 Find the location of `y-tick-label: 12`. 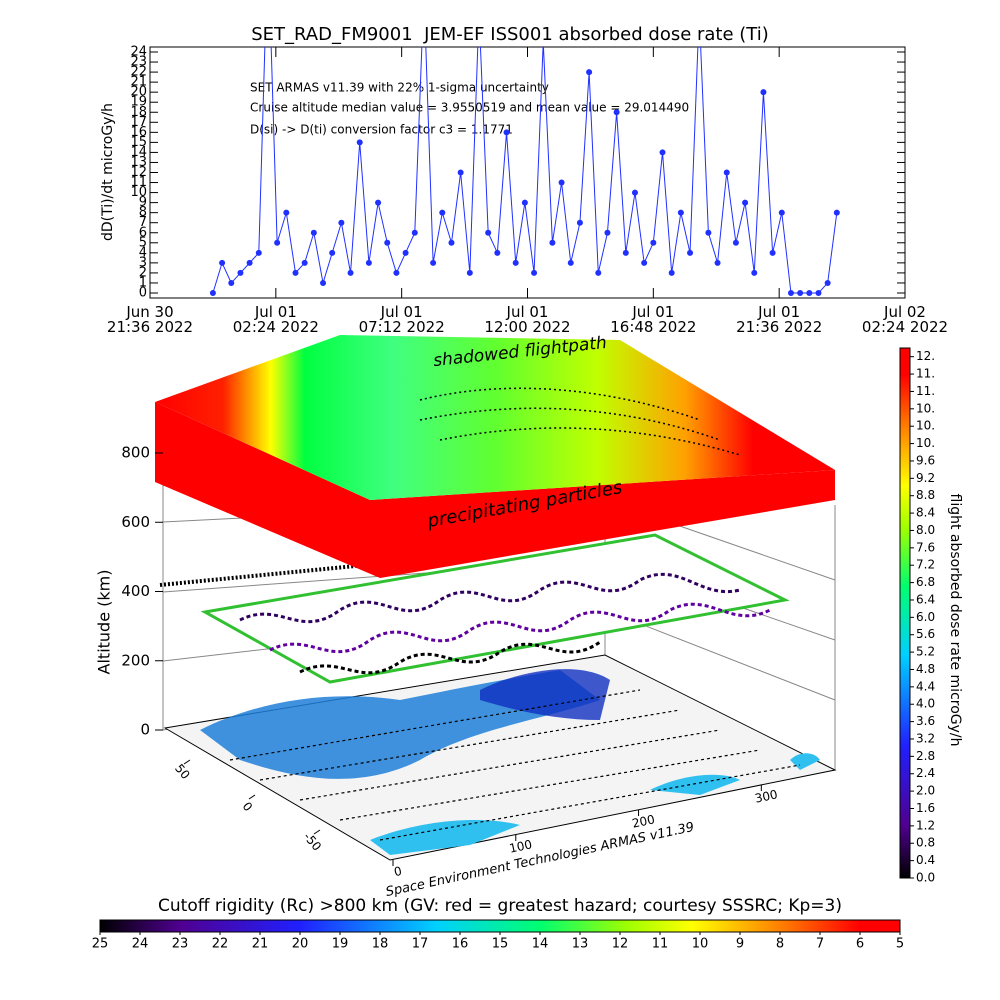

y-tick-label: 12 is located at coordinates (138, 172).